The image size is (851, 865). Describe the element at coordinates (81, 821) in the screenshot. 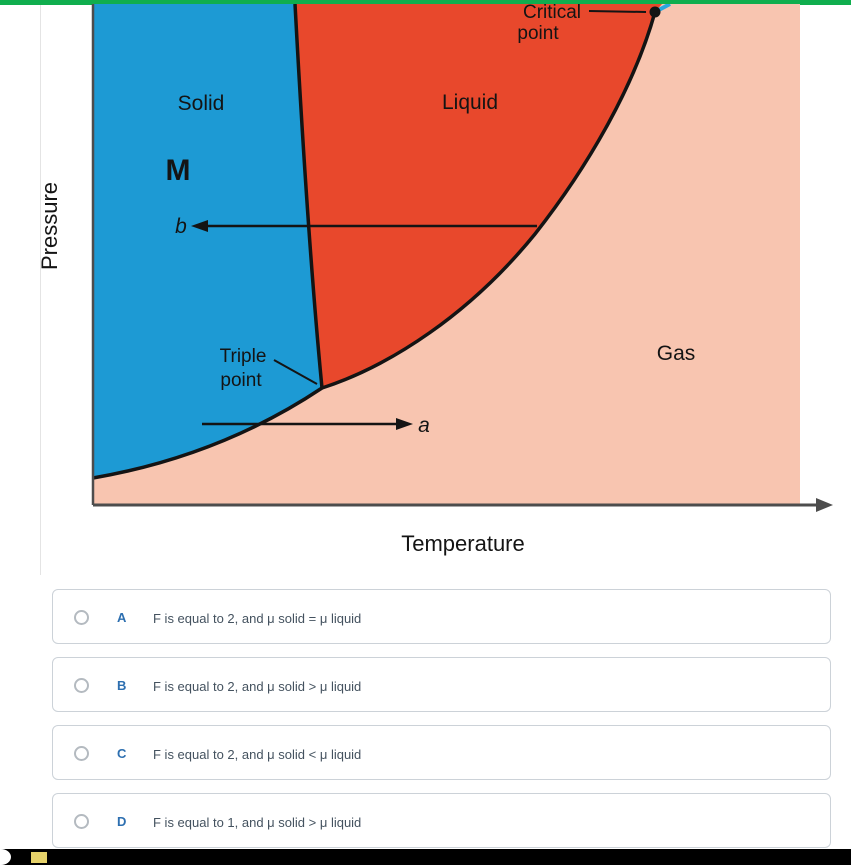

I see `option-d-radio` at that location.